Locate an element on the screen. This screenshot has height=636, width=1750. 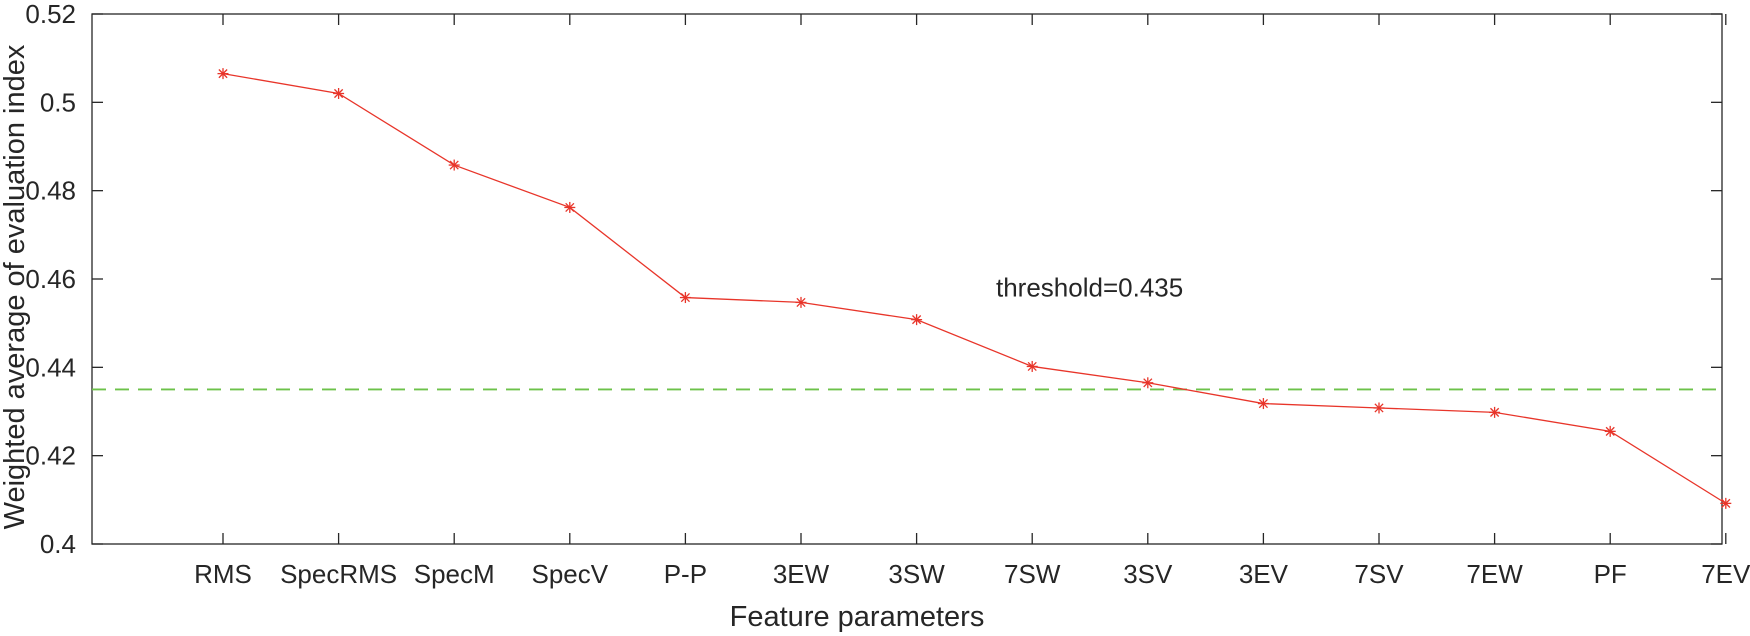
x-tick-label: 7SW is located at coordinates (1032, 574).